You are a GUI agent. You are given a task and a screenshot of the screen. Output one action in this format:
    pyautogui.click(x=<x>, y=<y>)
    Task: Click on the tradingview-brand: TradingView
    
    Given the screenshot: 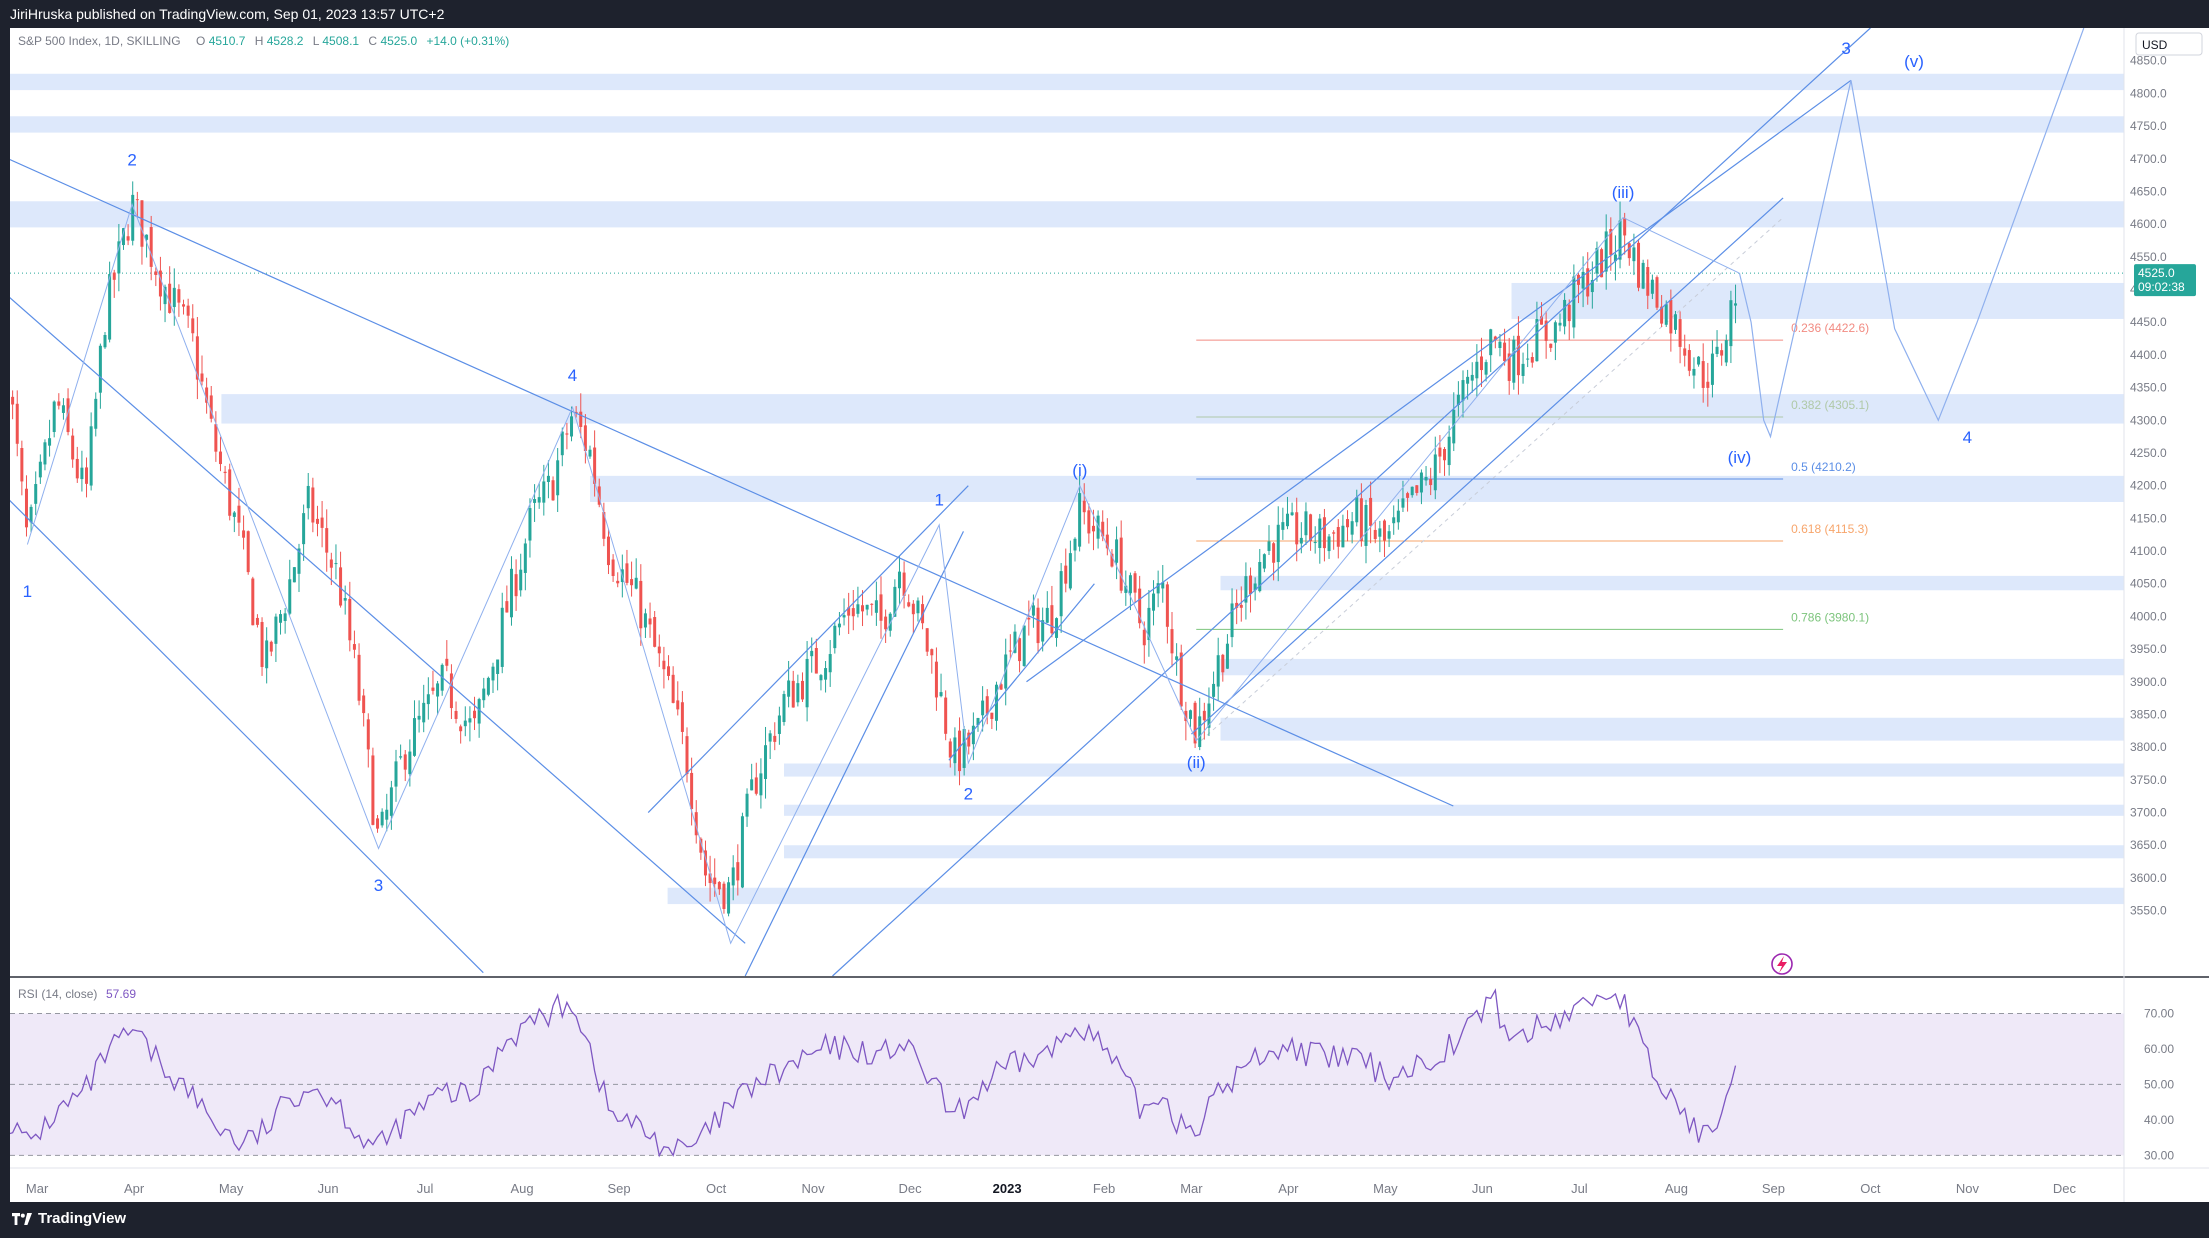 What is the action you would take?
    pyautogui.click(x=69, y=1219)
    